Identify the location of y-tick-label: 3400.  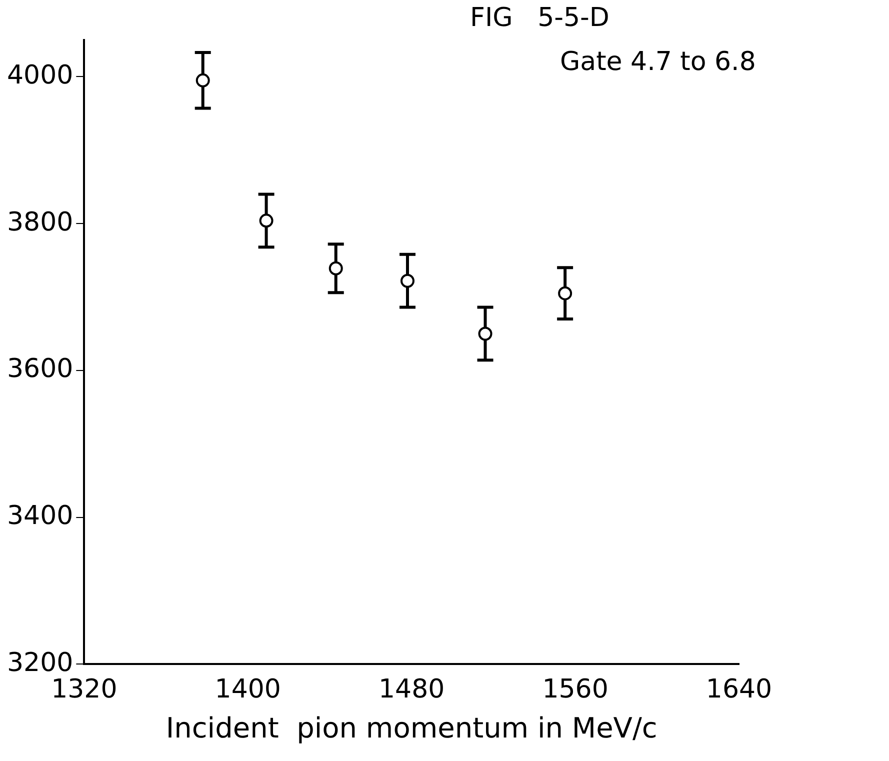
(40, 516).